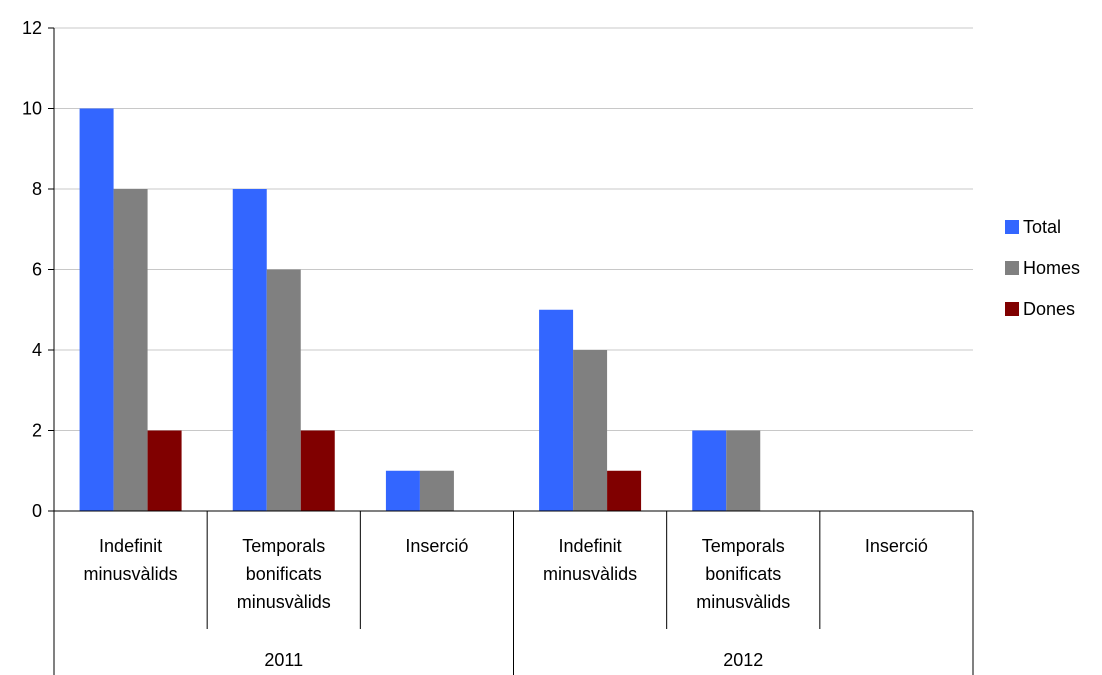 The width and height of the screenshot is (1102, 675). I want to click on legend-label: Homes, so click(1051, 268).